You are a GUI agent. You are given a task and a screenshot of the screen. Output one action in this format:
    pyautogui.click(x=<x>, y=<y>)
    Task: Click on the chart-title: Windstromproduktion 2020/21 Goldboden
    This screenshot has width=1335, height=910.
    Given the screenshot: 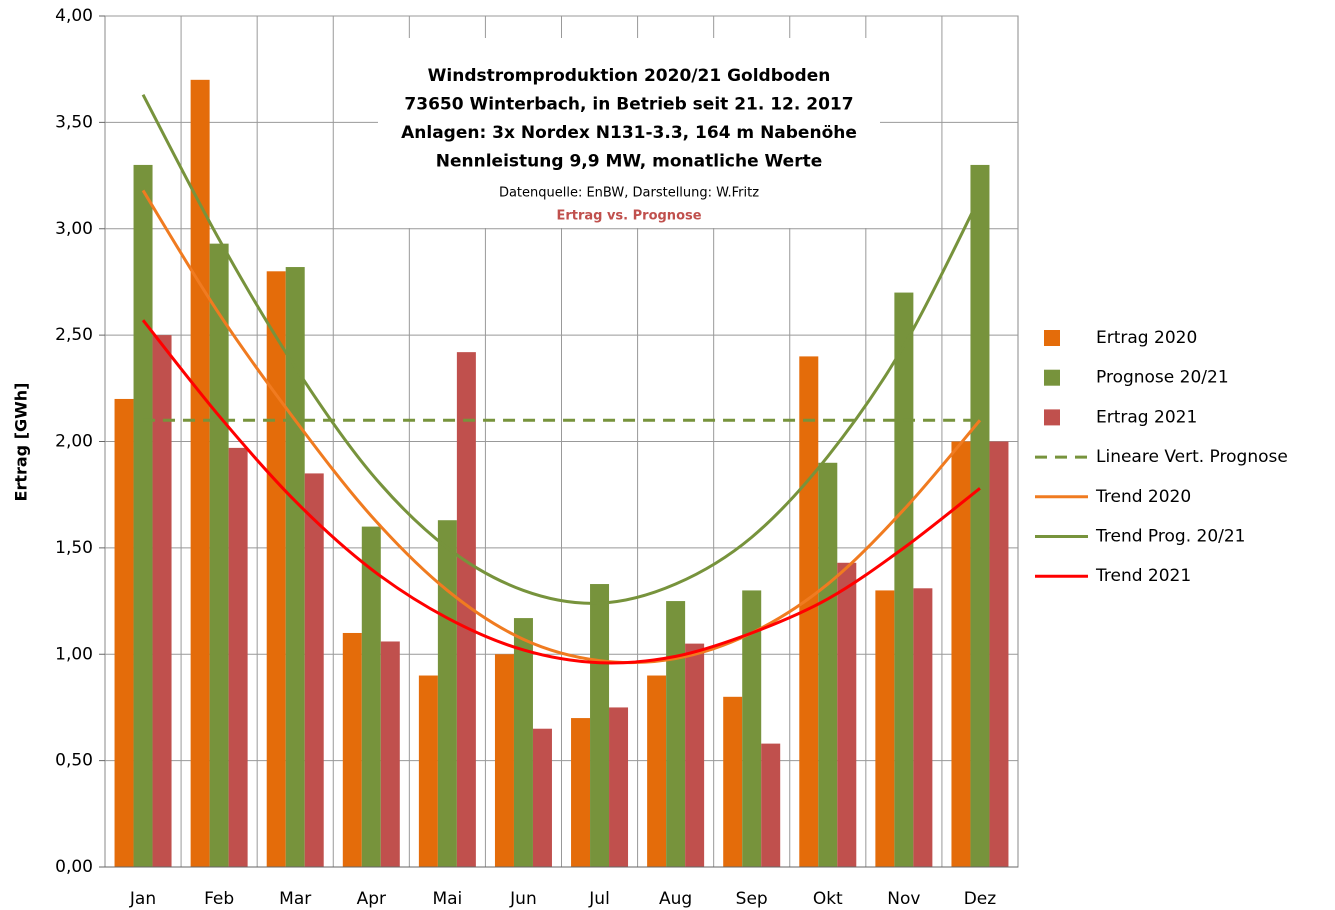 What is the action you would take?
    pyautogui.click(x=629, y=76)
    